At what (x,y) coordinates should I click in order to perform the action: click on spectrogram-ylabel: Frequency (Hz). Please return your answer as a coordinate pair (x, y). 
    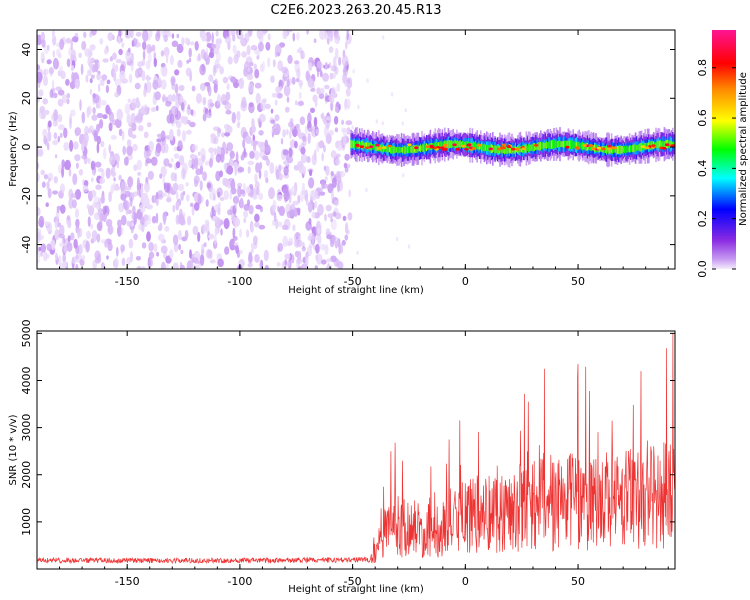
    Looking at the image, I should click on (13, 149).